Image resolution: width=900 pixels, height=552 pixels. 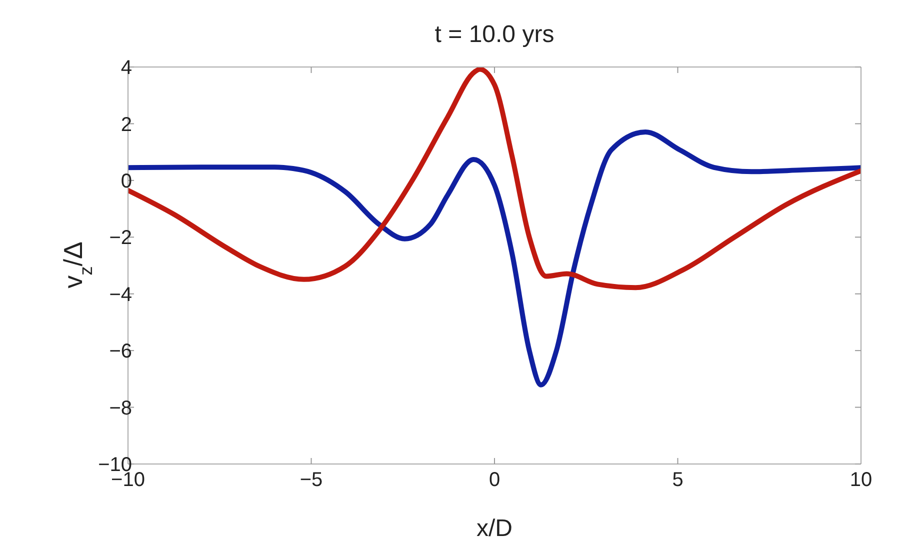 What do you see at coordinates (861, 480) in the screenshot?
I see `x-tick-label: 10` at bounding box center [861, 480].